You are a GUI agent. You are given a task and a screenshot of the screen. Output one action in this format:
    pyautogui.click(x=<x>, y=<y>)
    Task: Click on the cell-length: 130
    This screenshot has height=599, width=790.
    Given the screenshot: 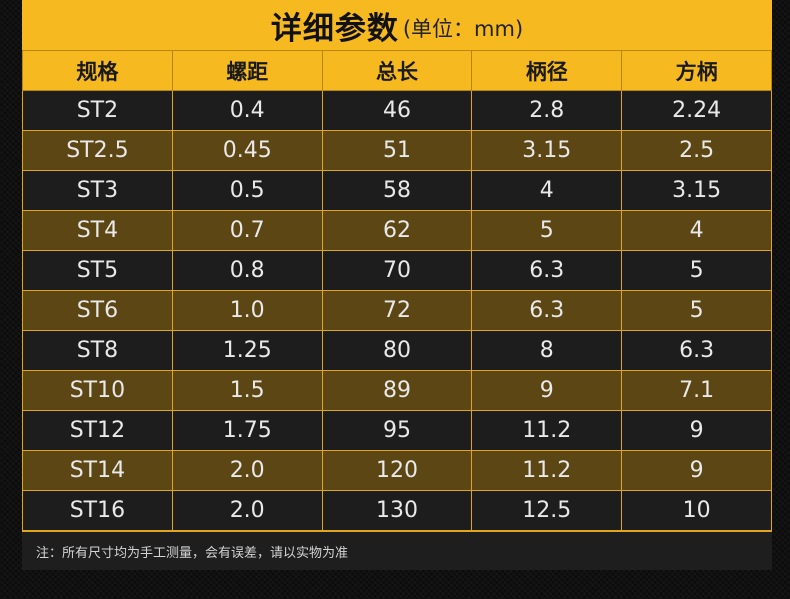 What is the action you would take?
    pyautogui.click(x=397, y=510)
    